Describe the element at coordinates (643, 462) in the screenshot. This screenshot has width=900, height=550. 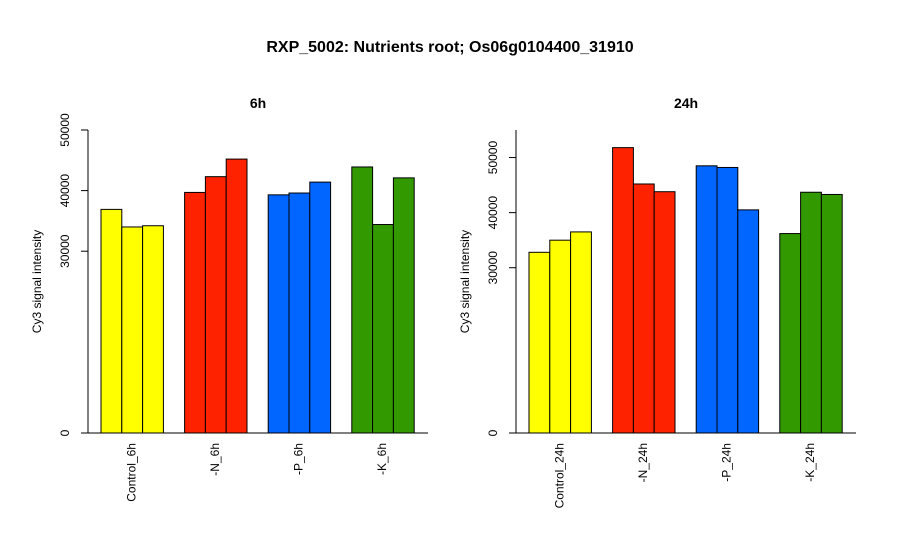
I see `x-tick-label: -N_24h` at that location.